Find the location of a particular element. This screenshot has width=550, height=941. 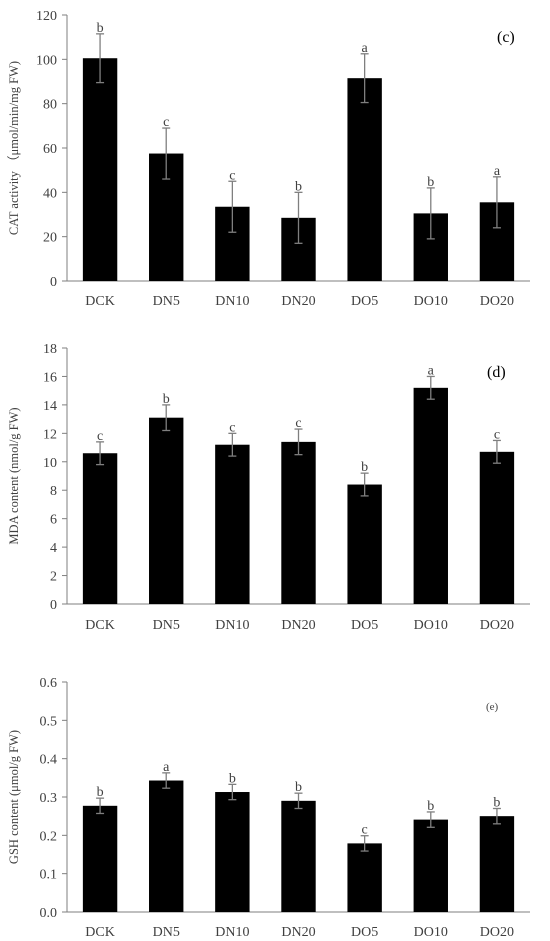

y-tick-label: 12 is located at coordinates (50, 434).